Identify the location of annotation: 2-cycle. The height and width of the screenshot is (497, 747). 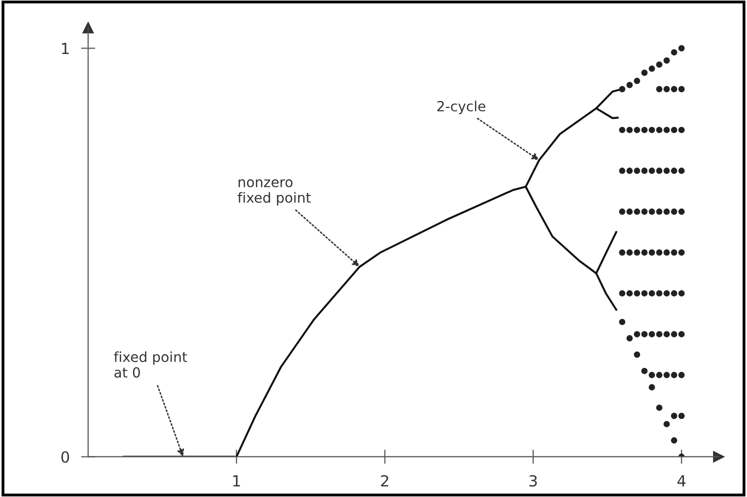
(461, 107).